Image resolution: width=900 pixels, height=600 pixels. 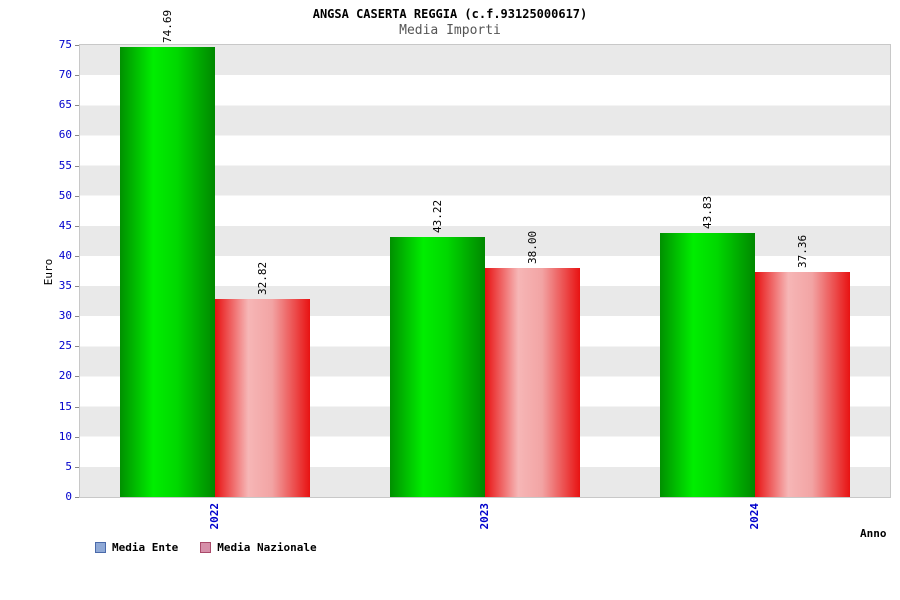 What do you see at coordinates (437, 216) in the screenshot?
I see `bar-value-label: 43.22` at bounding box center [437, 216].